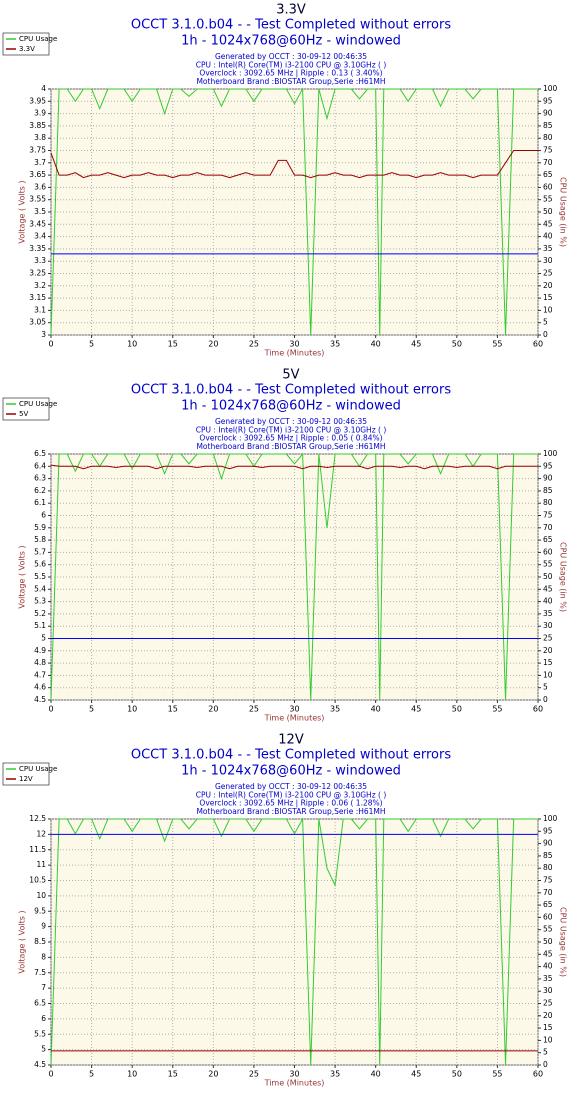 This screenshot has width=582, height=1095. What do you see at coordinates (416, 344) in the screenshot?
I see `x-tick-label: 45` at bounding box center [416, 344].